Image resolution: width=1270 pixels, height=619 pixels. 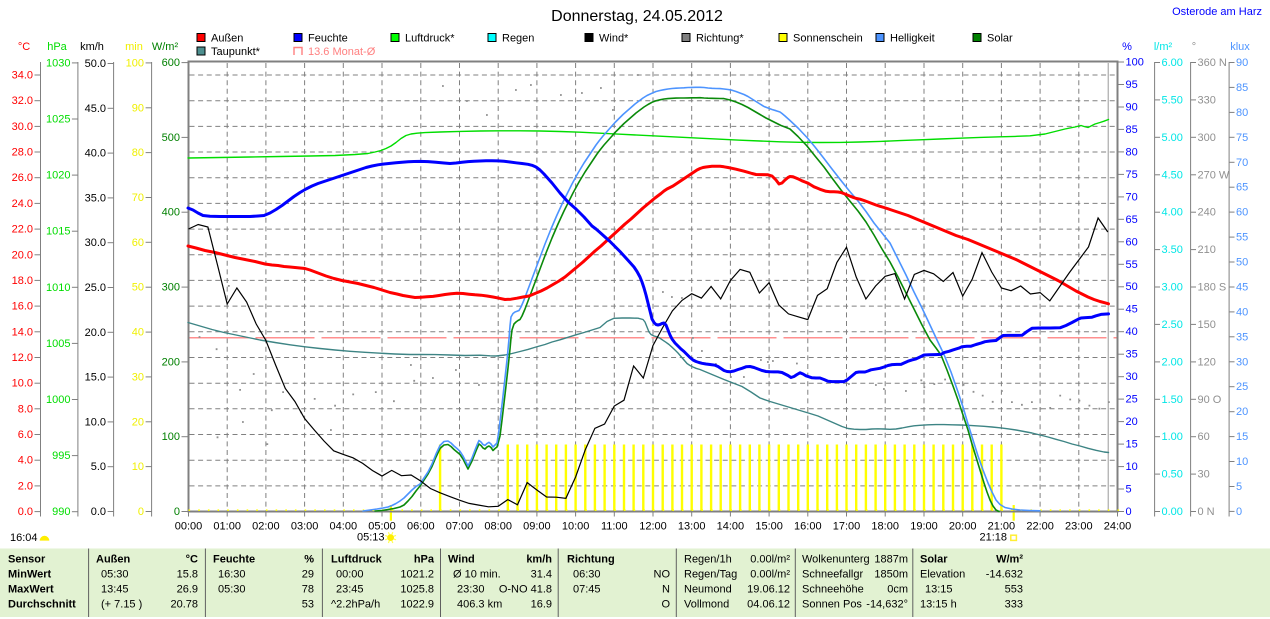 What do you see at coordinates (350, 590) in the screenshot?
I see `svg-text: 23:45` at bounding box center [350, 590].